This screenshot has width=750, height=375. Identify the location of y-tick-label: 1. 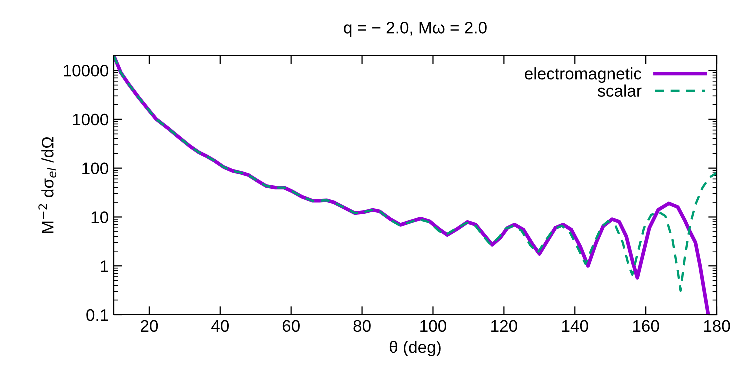
(104, 266).